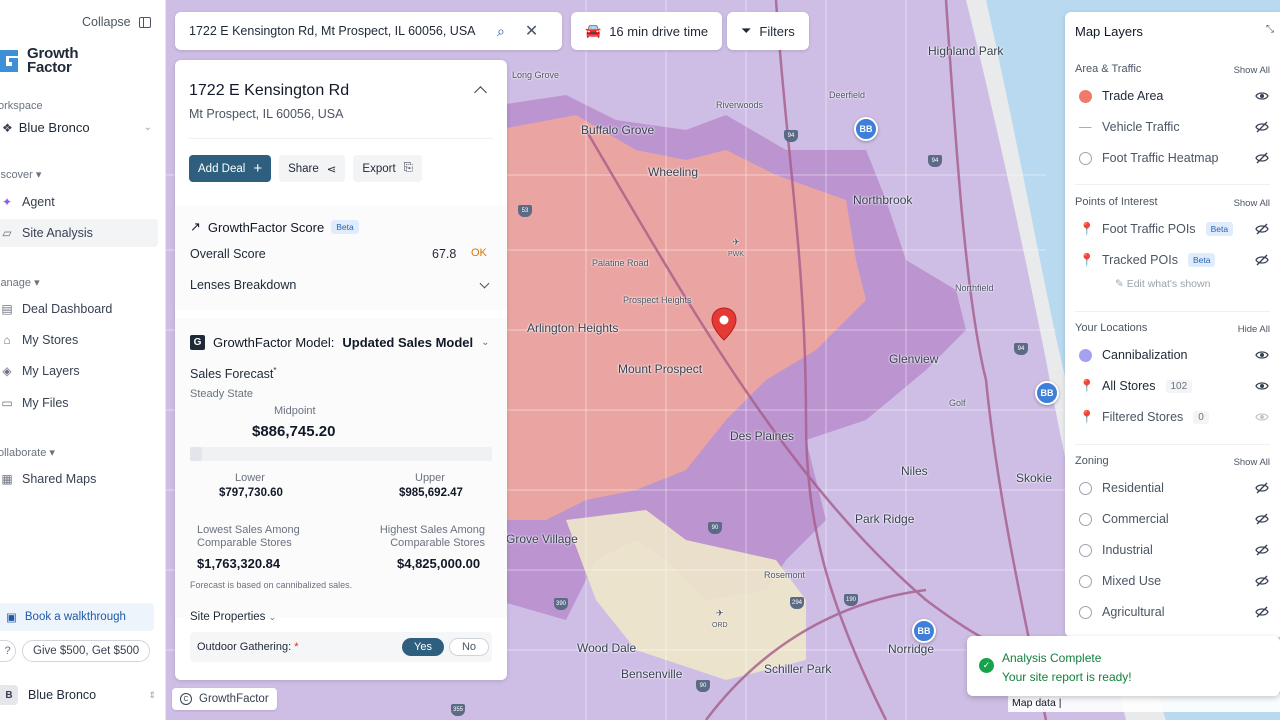 The image size is (1280, 720). What do you see at coordinates (1174, 260) in the screenshot?
I see `layer-tracked-pois: 📍 Tracked POIs Beta` at bounding box center [1174, 260].